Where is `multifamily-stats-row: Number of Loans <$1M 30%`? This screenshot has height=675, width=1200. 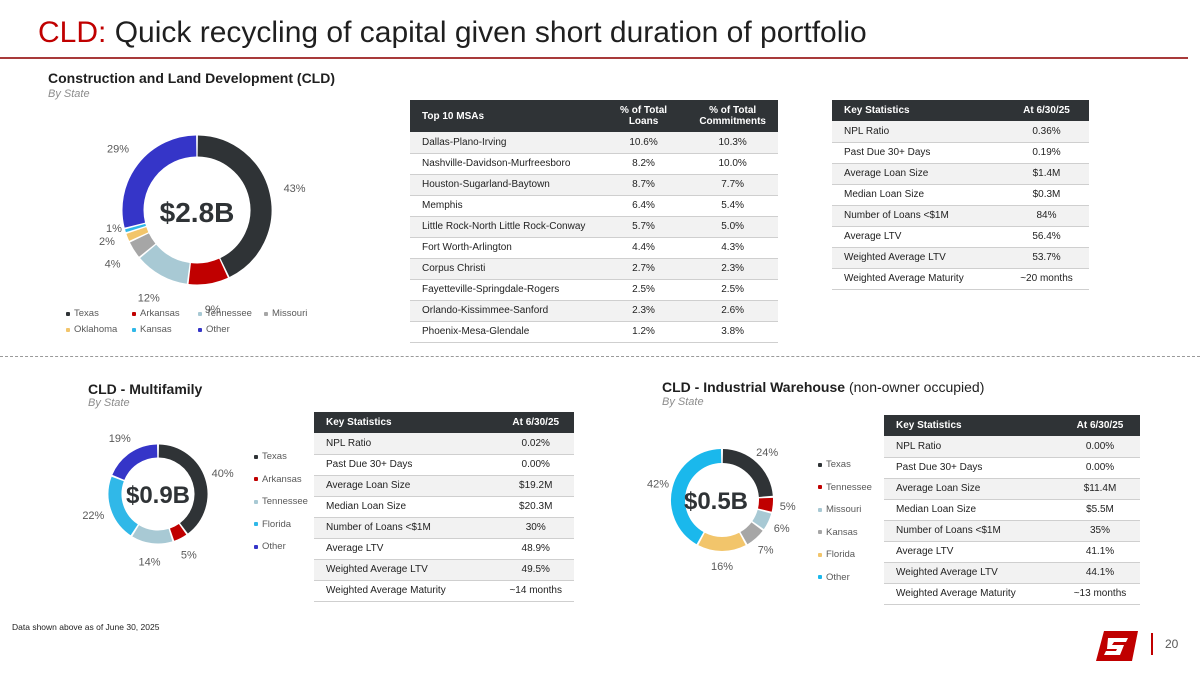
multifamily-stats-row: Number of Loans <$1M 30% is located at coordinates (444, 528).